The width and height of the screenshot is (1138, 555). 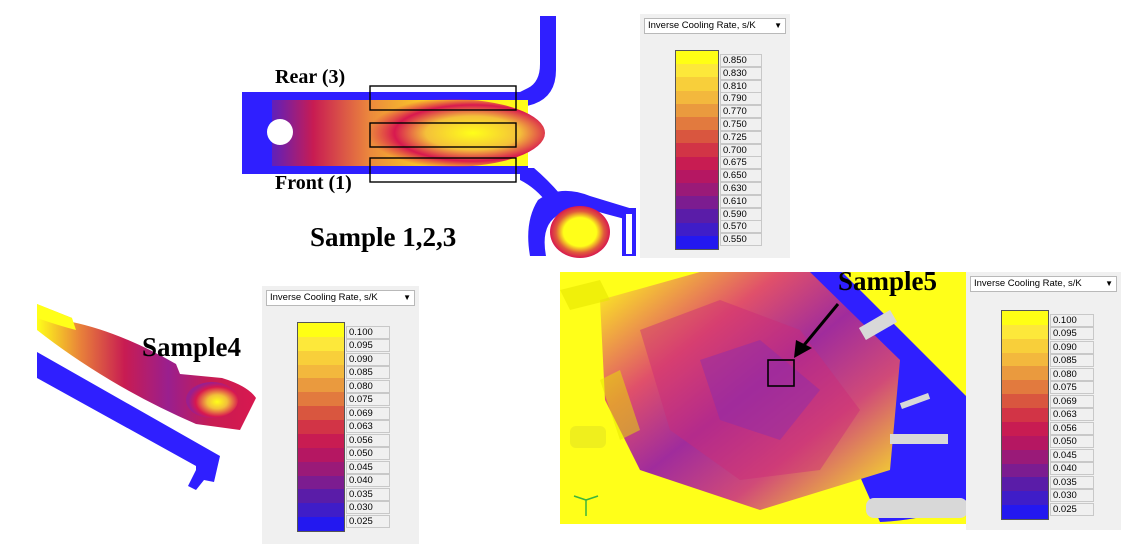 I want to click on legend-value: 0.750, so click(x=741, y=124).